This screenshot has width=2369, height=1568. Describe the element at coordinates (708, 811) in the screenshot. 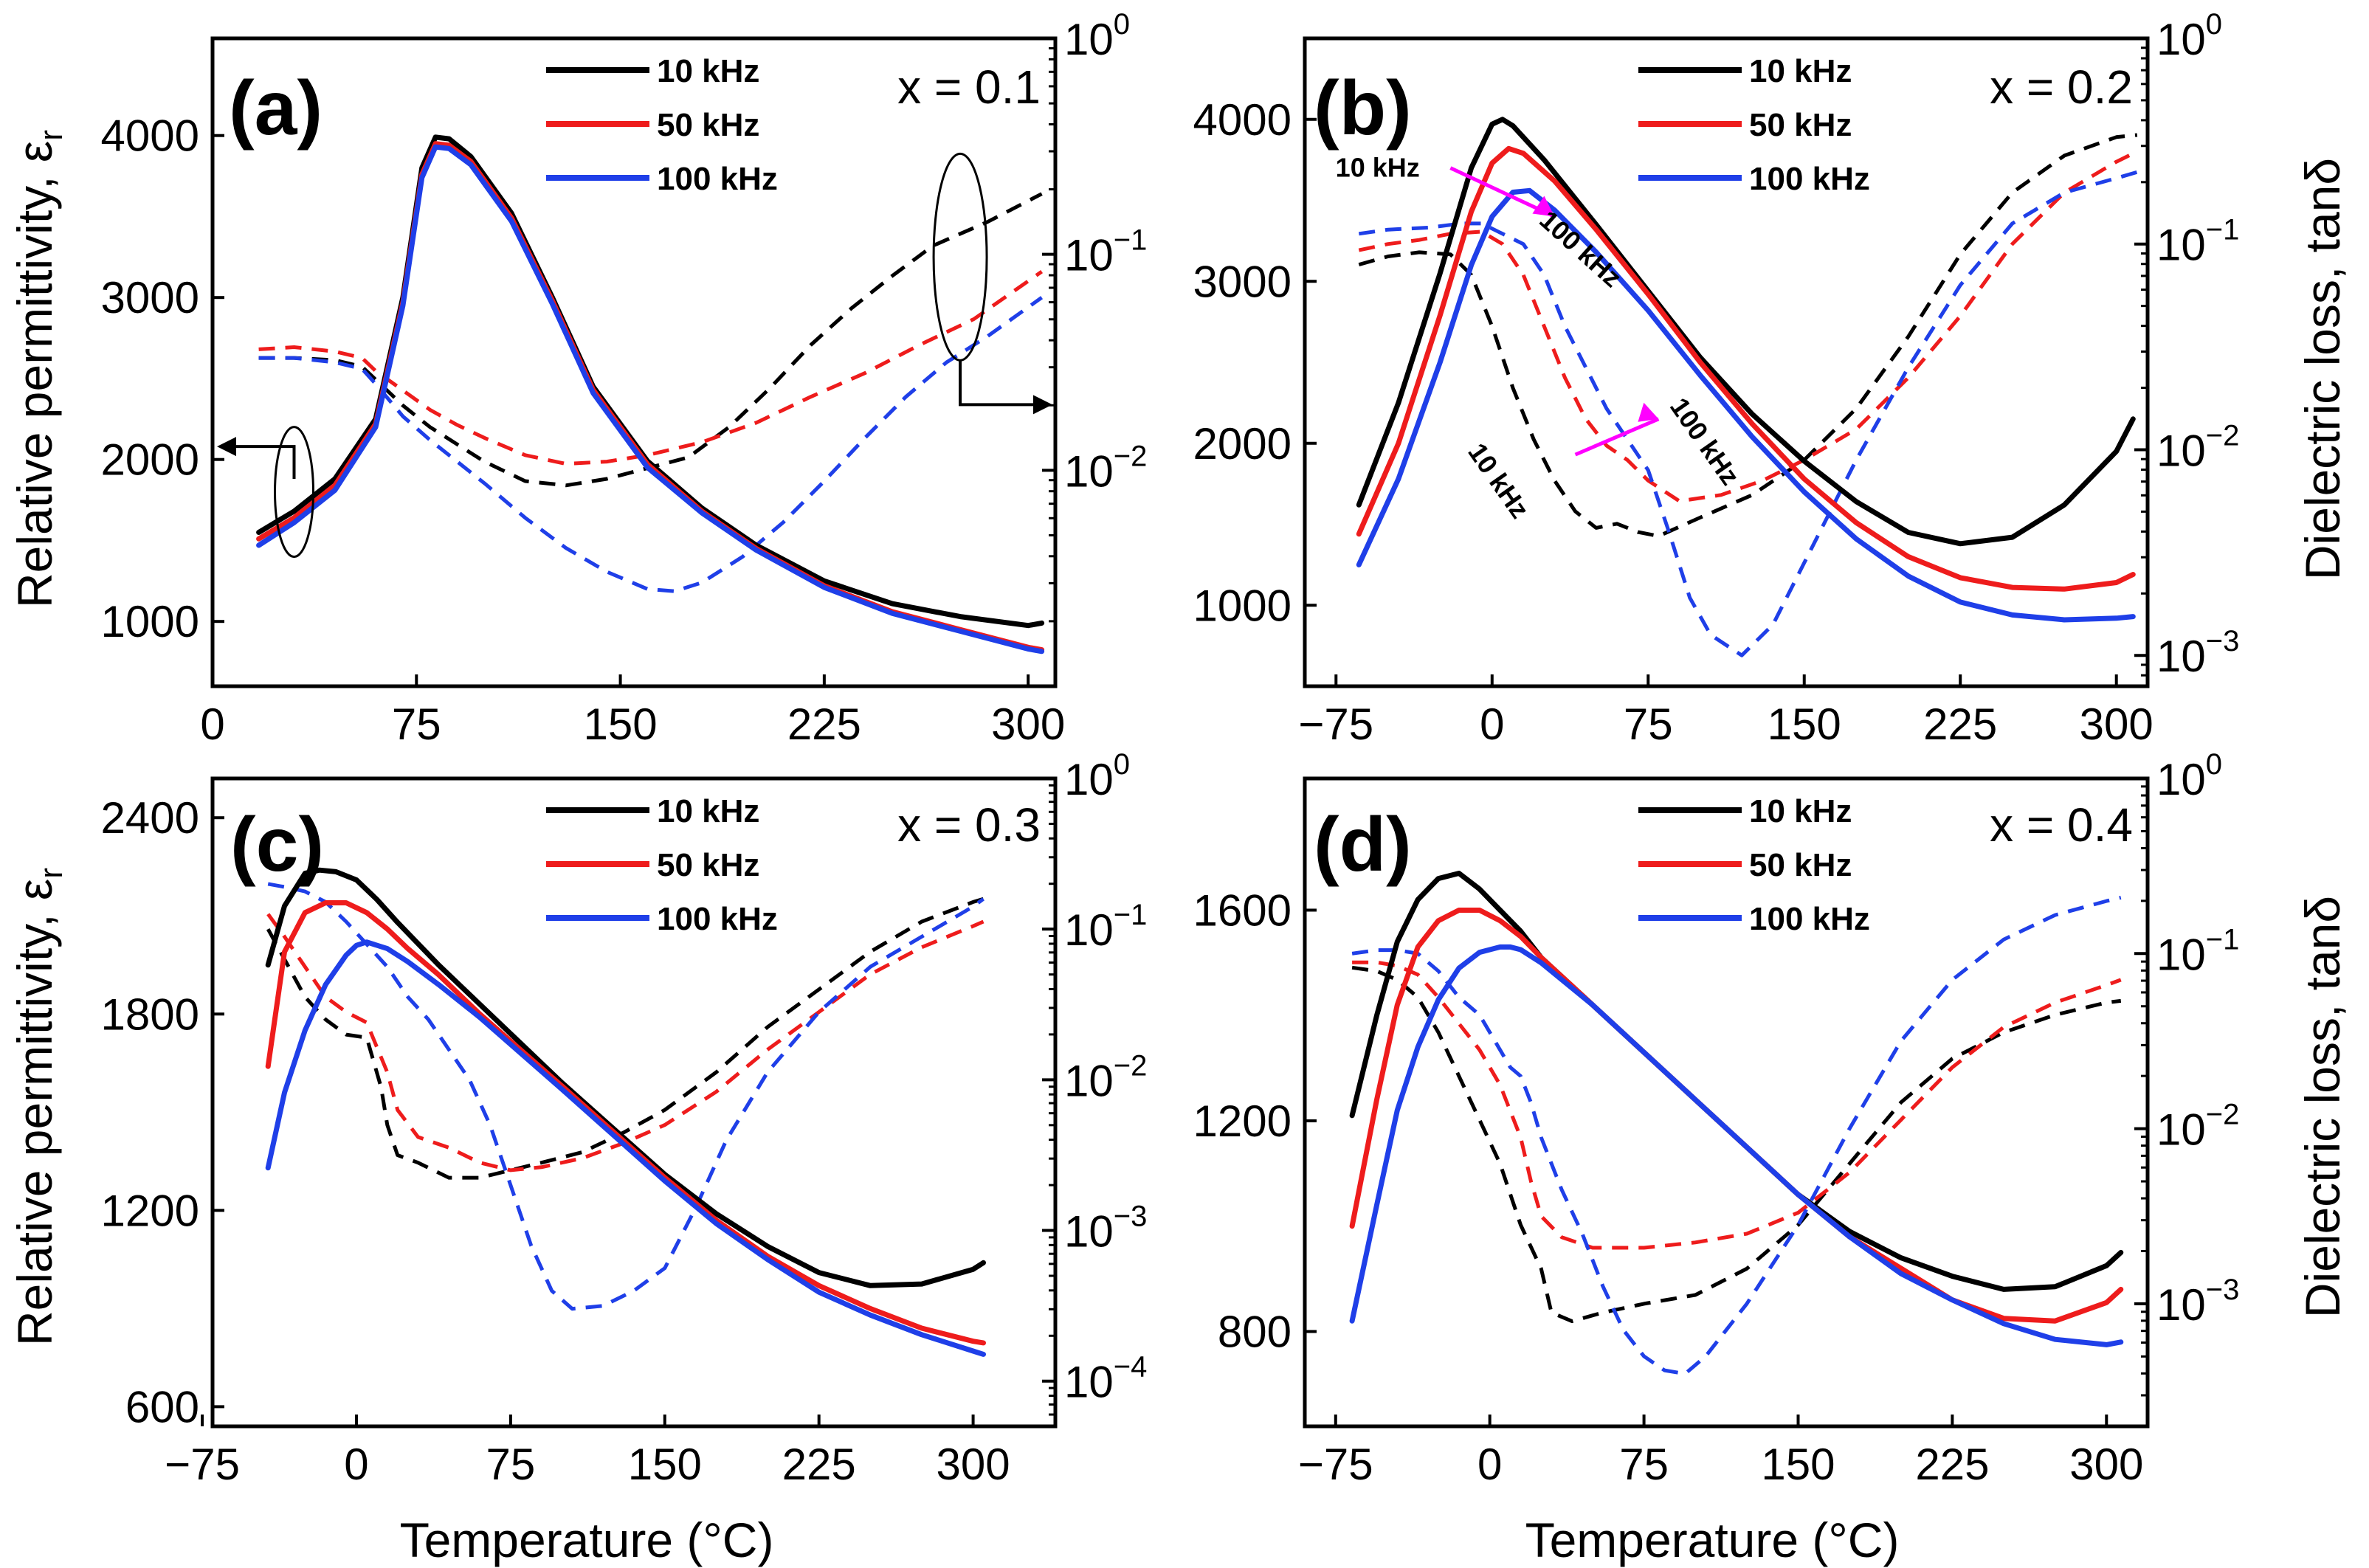

I see `panel-c-legend-label-10-khz: 10 kHz` at that location.